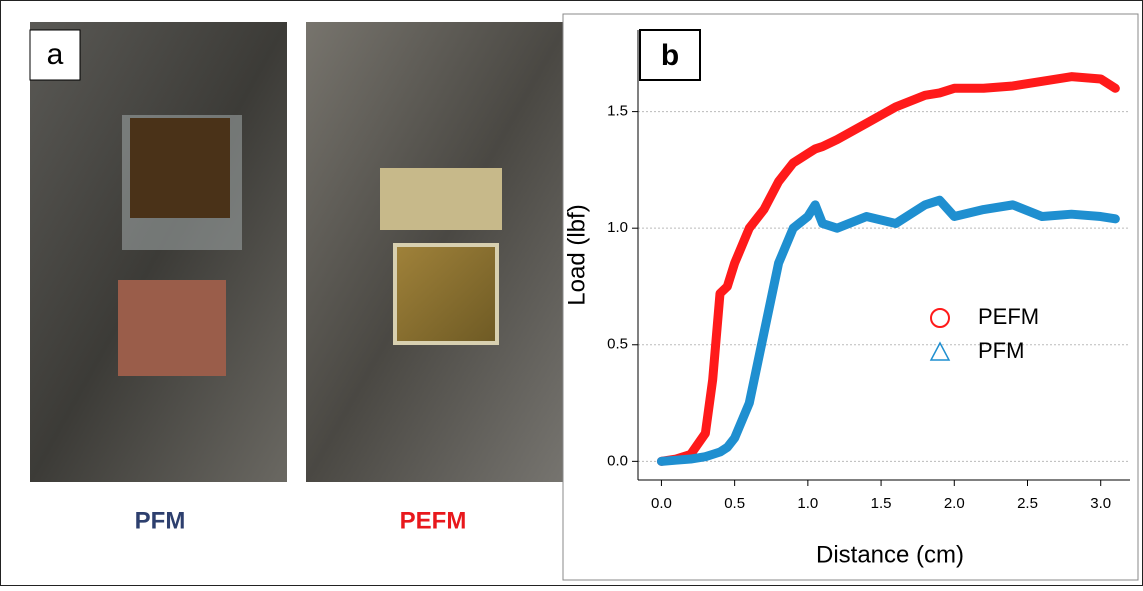 The height and width of the screenshot is (591, 1143). I want to click on caption: PEFM, so click(433, 520).